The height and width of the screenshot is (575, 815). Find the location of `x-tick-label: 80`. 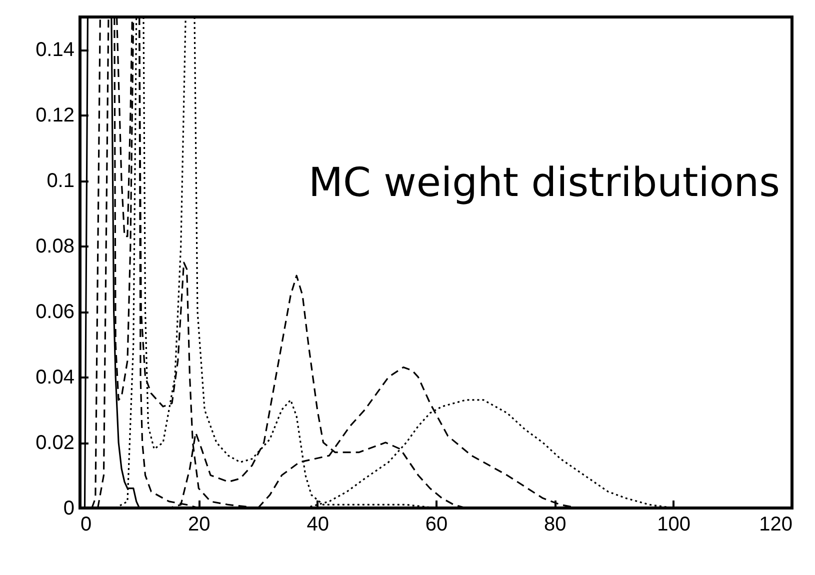

x-tick-label: 80 is located at coordinates (555, 525).